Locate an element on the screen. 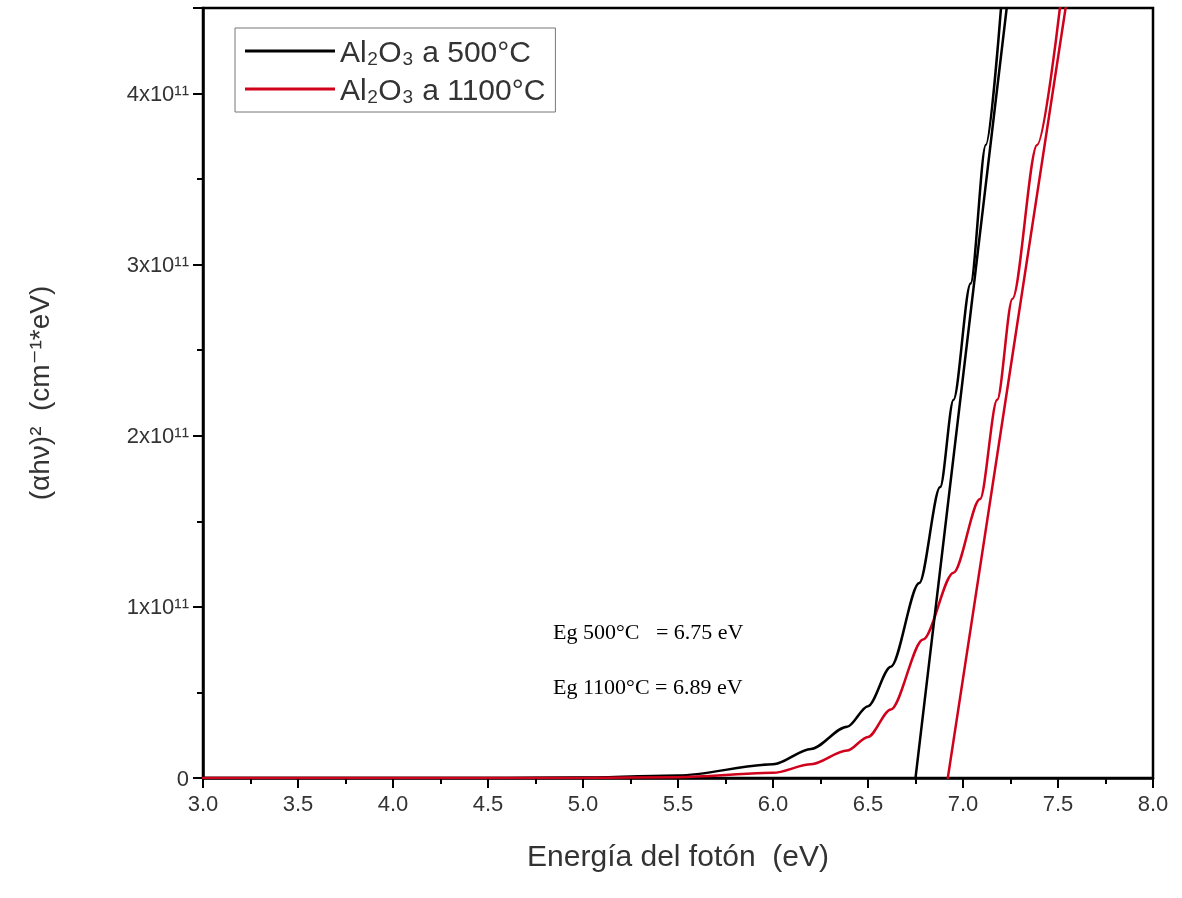  x-tick-label: 5.0 is located at coordinates (583, 803).